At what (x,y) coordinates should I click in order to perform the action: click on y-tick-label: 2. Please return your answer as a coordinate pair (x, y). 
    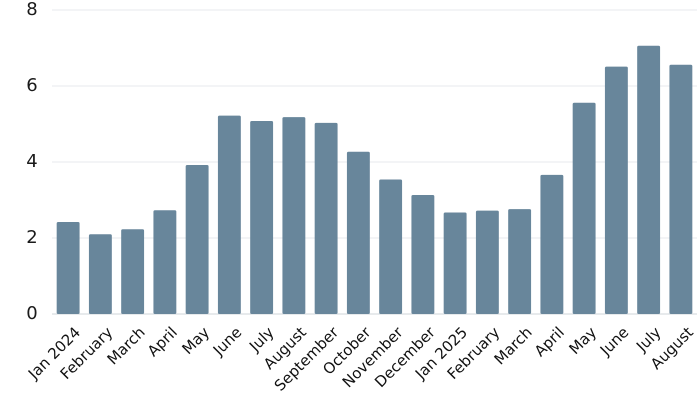
    Looking at the image, I should click on (31, 237).